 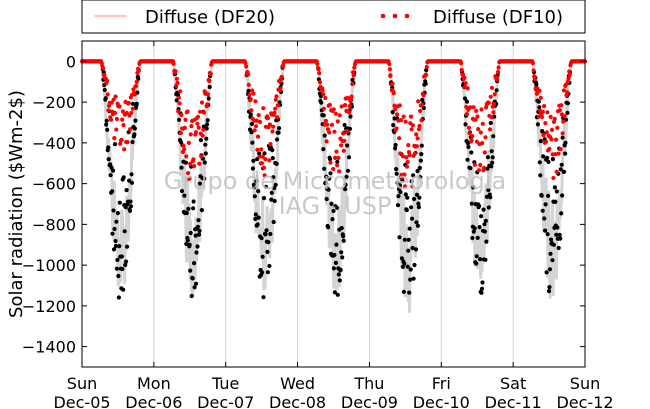 I want to click on x-tick-date: Dec-06, so click(x=153, y=401).